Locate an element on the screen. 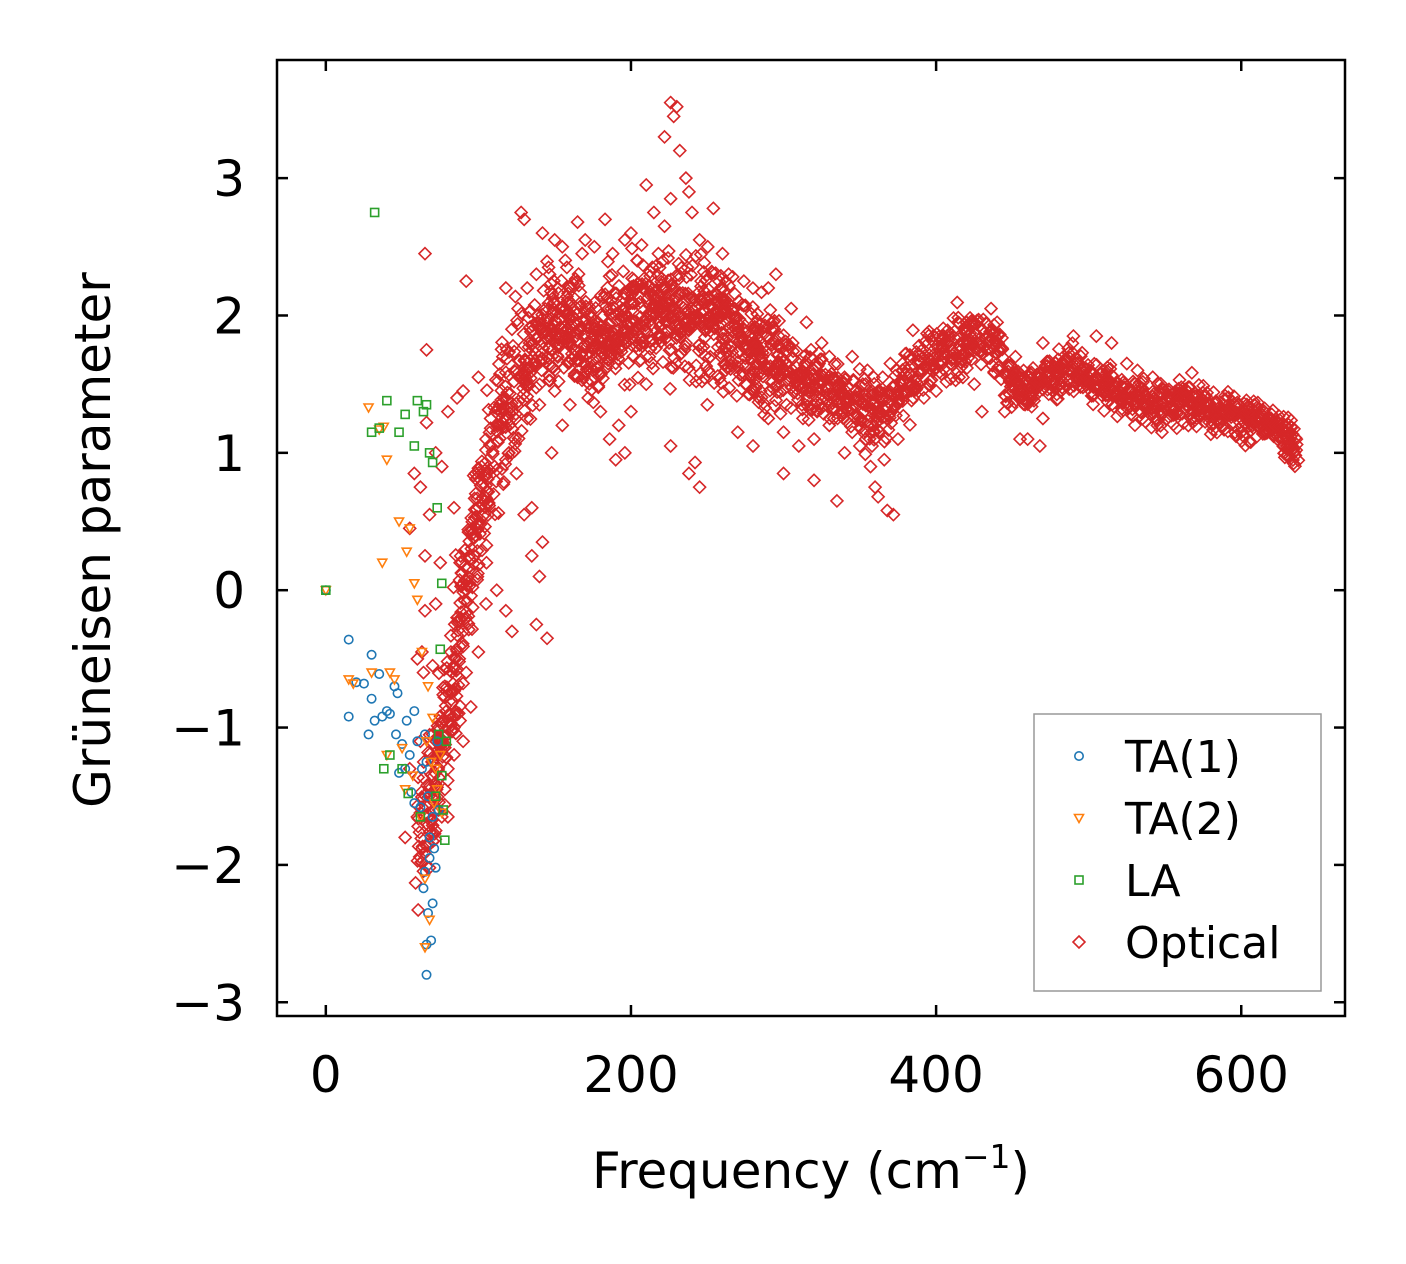 The height and width of the screenshot is (1264, 1406). legend-items: TA(1) TA(2) LA Optical is located at coordinates (1175, 850).